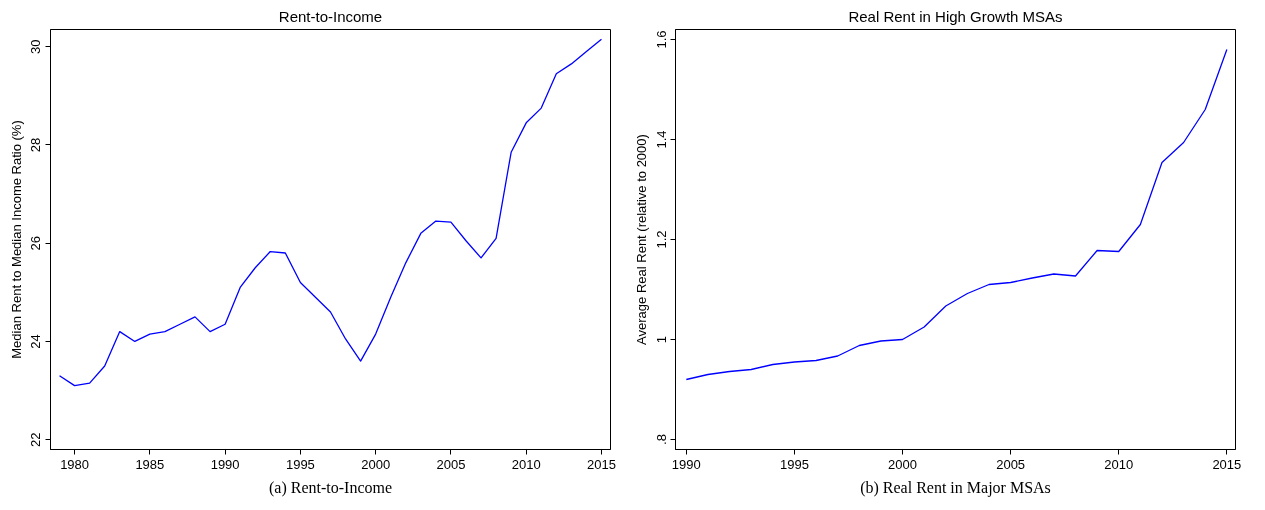 Image resolution: width=1265 pixels, height=510 pixels. What do you see at coordinates (955, 16) in the screenshot?
I see `chart-title: Real Rent in High Growth MSAs` at bounding box center [955, 16].